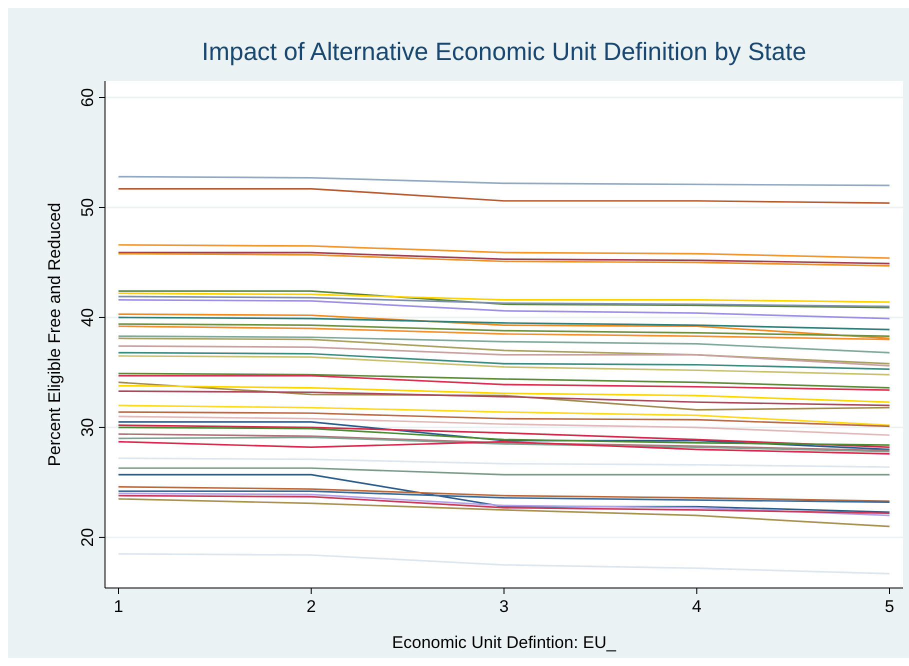 Image resolution: width=909 pixels, height=666 pixels. What do you see at coordinates (504, 642) in the screenshot?
I see `x-axis-title: Economic Unit Defintion: EU_` at bounding box center [504, 642].